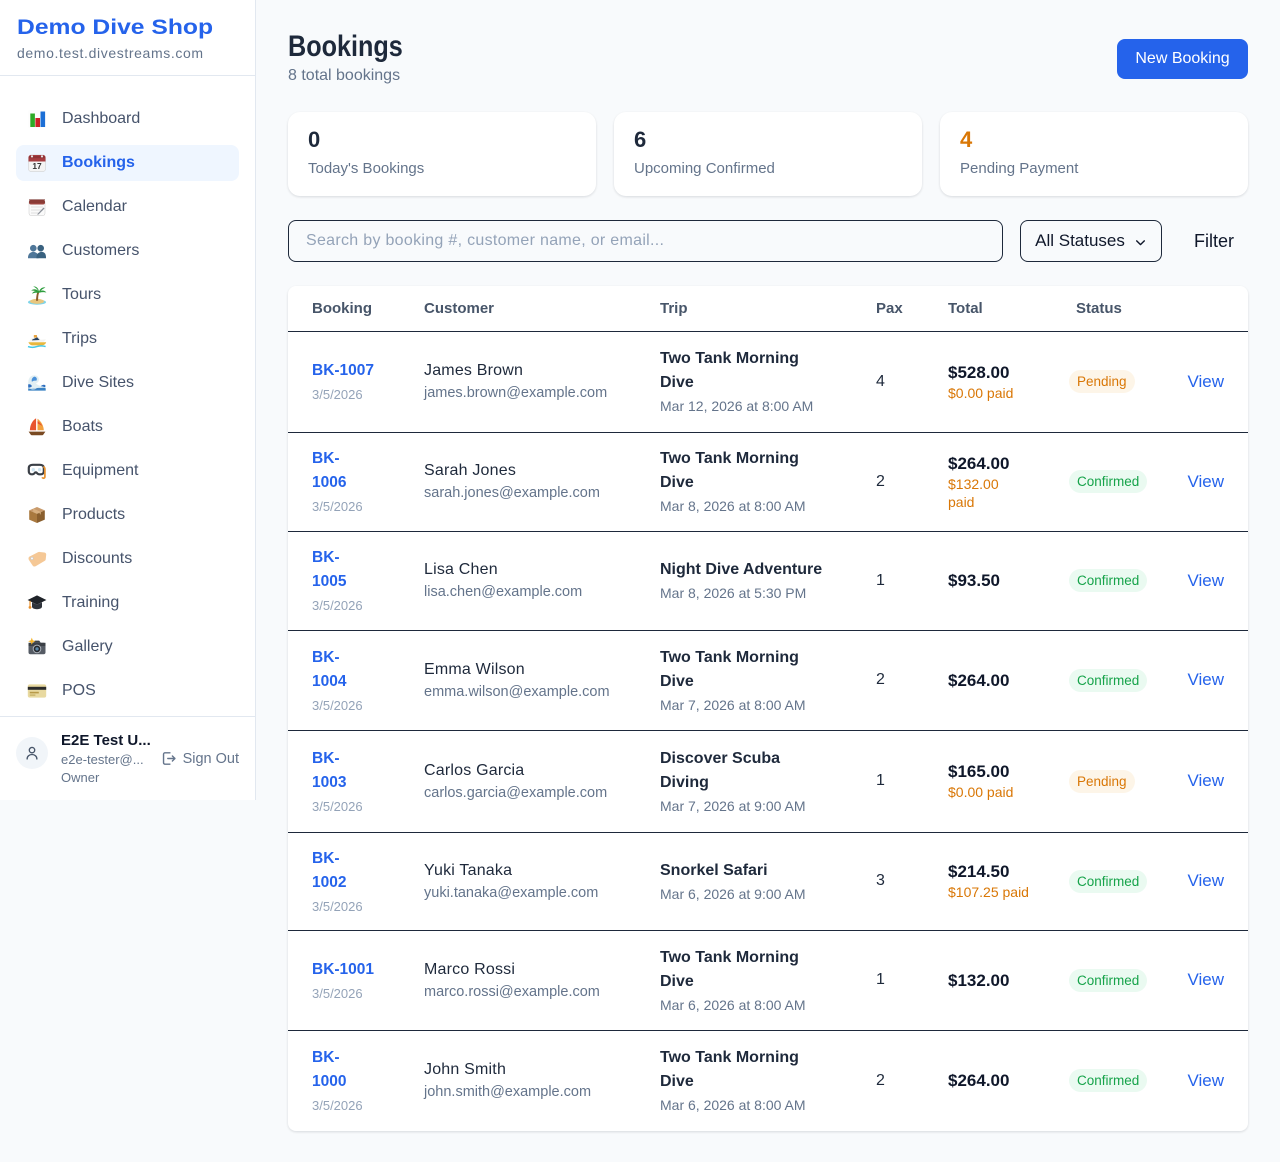 Image resolution: width=1280 pixels, height=1162 pixels. What do you see at coordinates (37, 166) in the screenshot?
I see `svg-text: 17` at bounding box center [37, 166].